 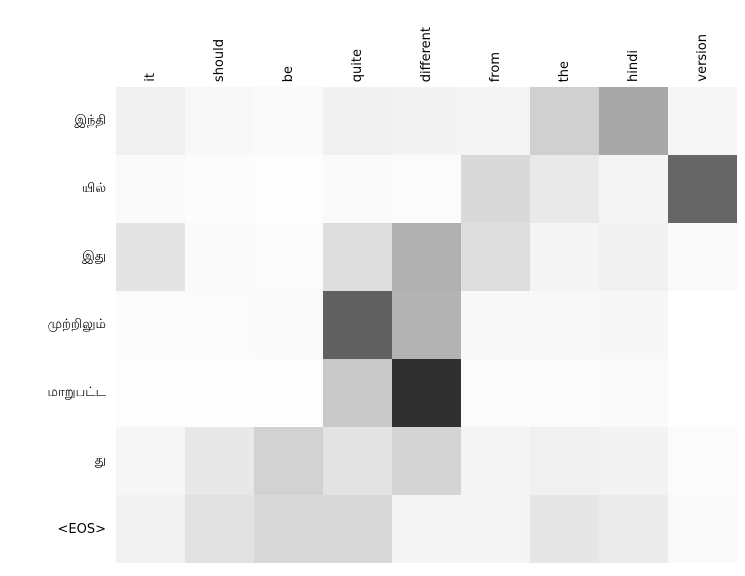 I want to click on y-tick-label: மாறுபட்ட, so click(x=77, y=392).